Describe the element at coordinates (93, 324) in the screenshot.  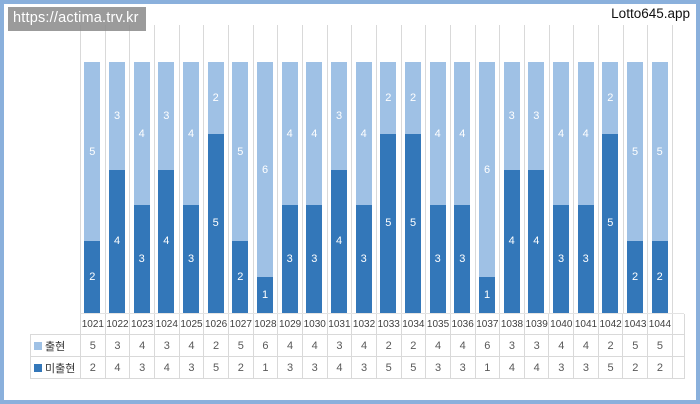
I see `x-axis-label: 1021` at that location.